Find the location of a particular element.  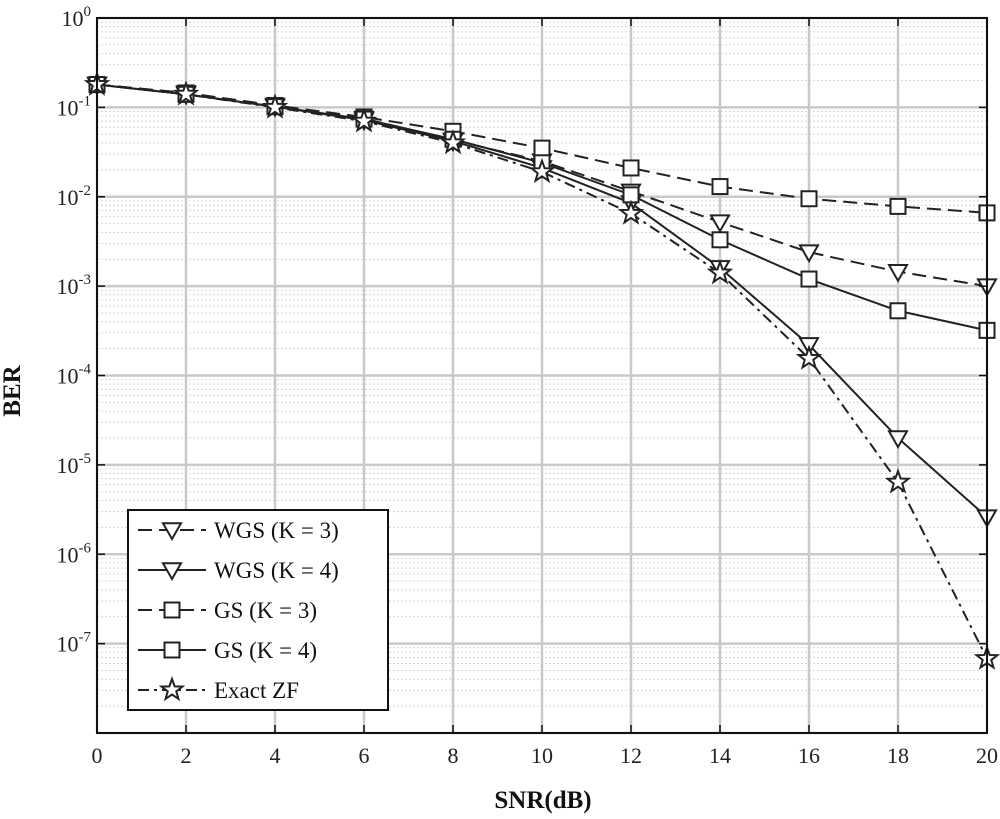

x-tick-label: 14 is located at coordinates (720, 755).